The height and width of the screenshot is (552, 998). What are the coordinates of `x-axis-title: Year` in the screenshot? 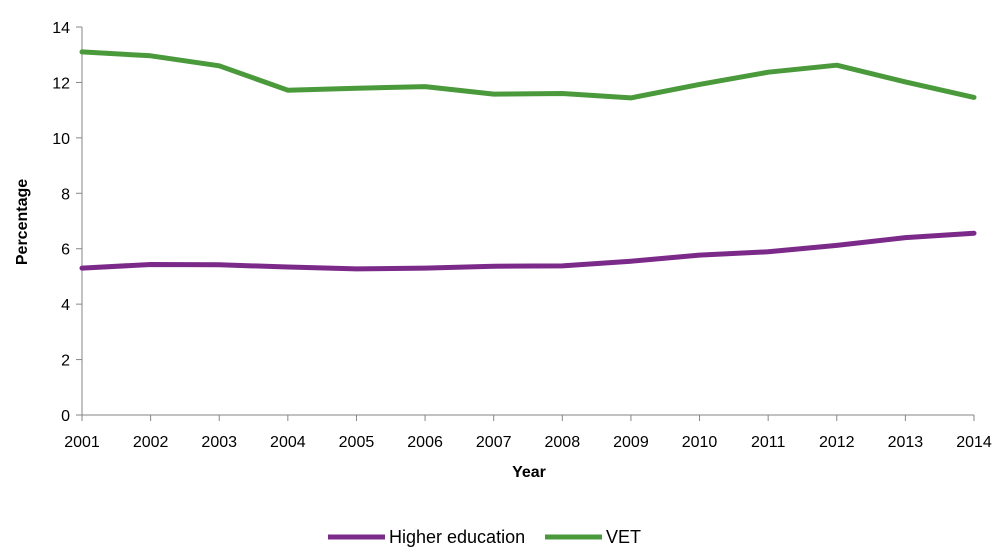 It's located at (529, 472).